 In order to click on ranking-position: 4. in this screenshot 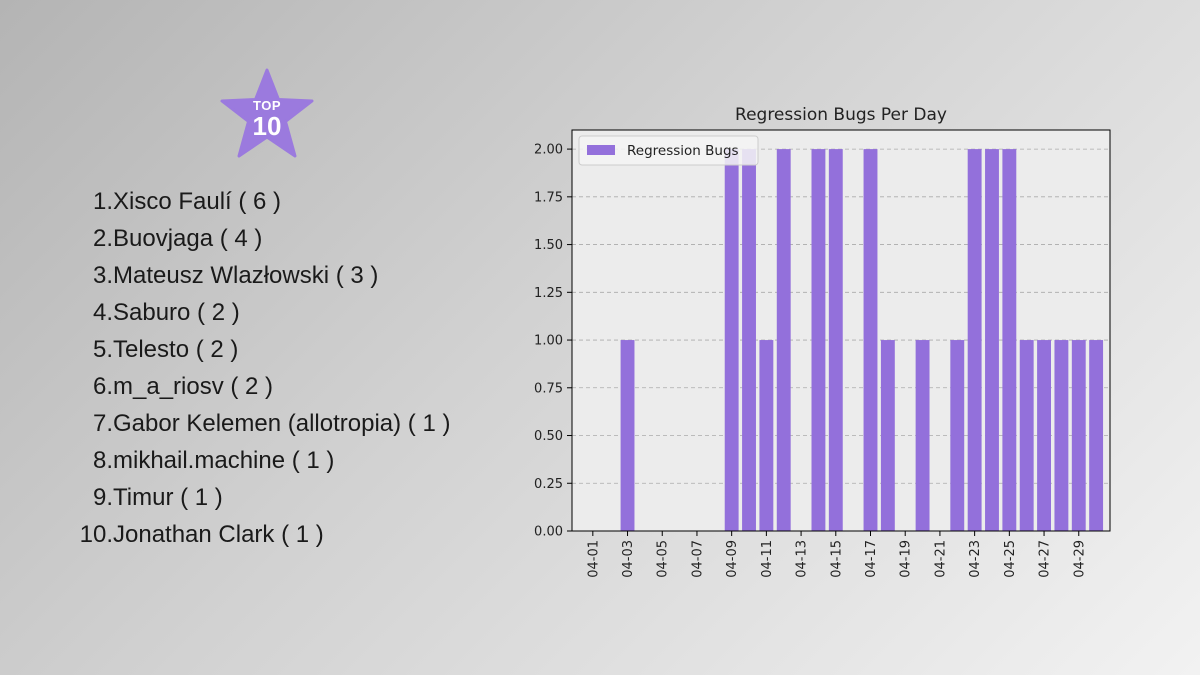, I will do `click(102, 312)`.